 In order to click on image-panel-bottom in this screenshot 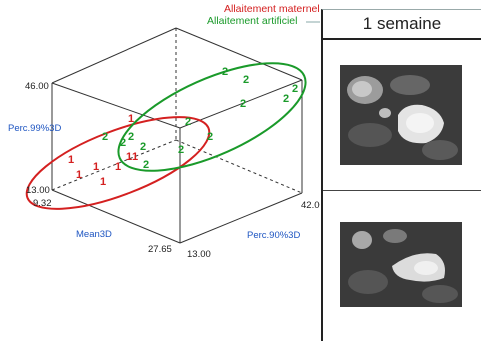, I will do `click(401, 265)`.